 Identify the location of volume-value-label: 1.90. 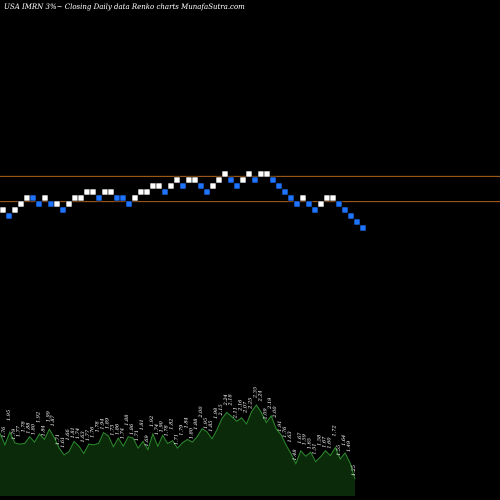
(162, 426).